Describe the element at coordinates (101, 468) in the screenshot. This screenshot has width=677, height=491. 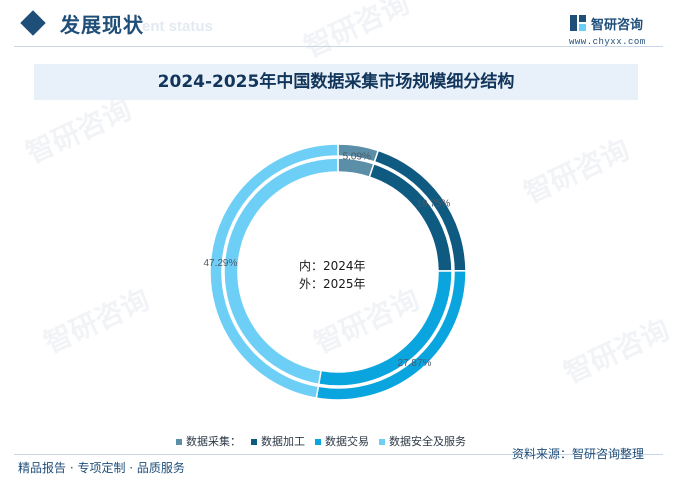
I see `footer-slogan: 精品报告 · 专项定制 · 品质服务` at that location.